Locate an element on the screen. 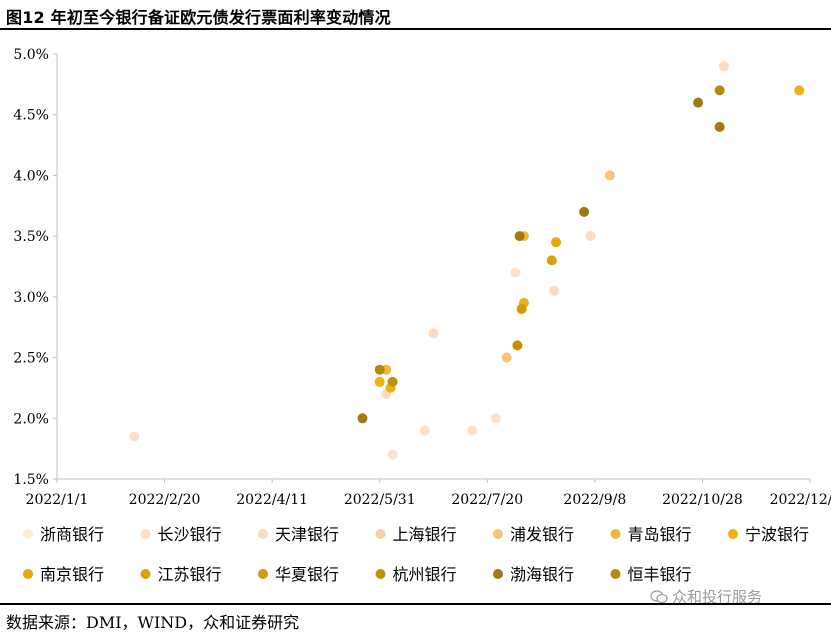 The height and width of the screenshot is (633, 831). legend-label: 南京银行 is located at coordinates (72, 574).